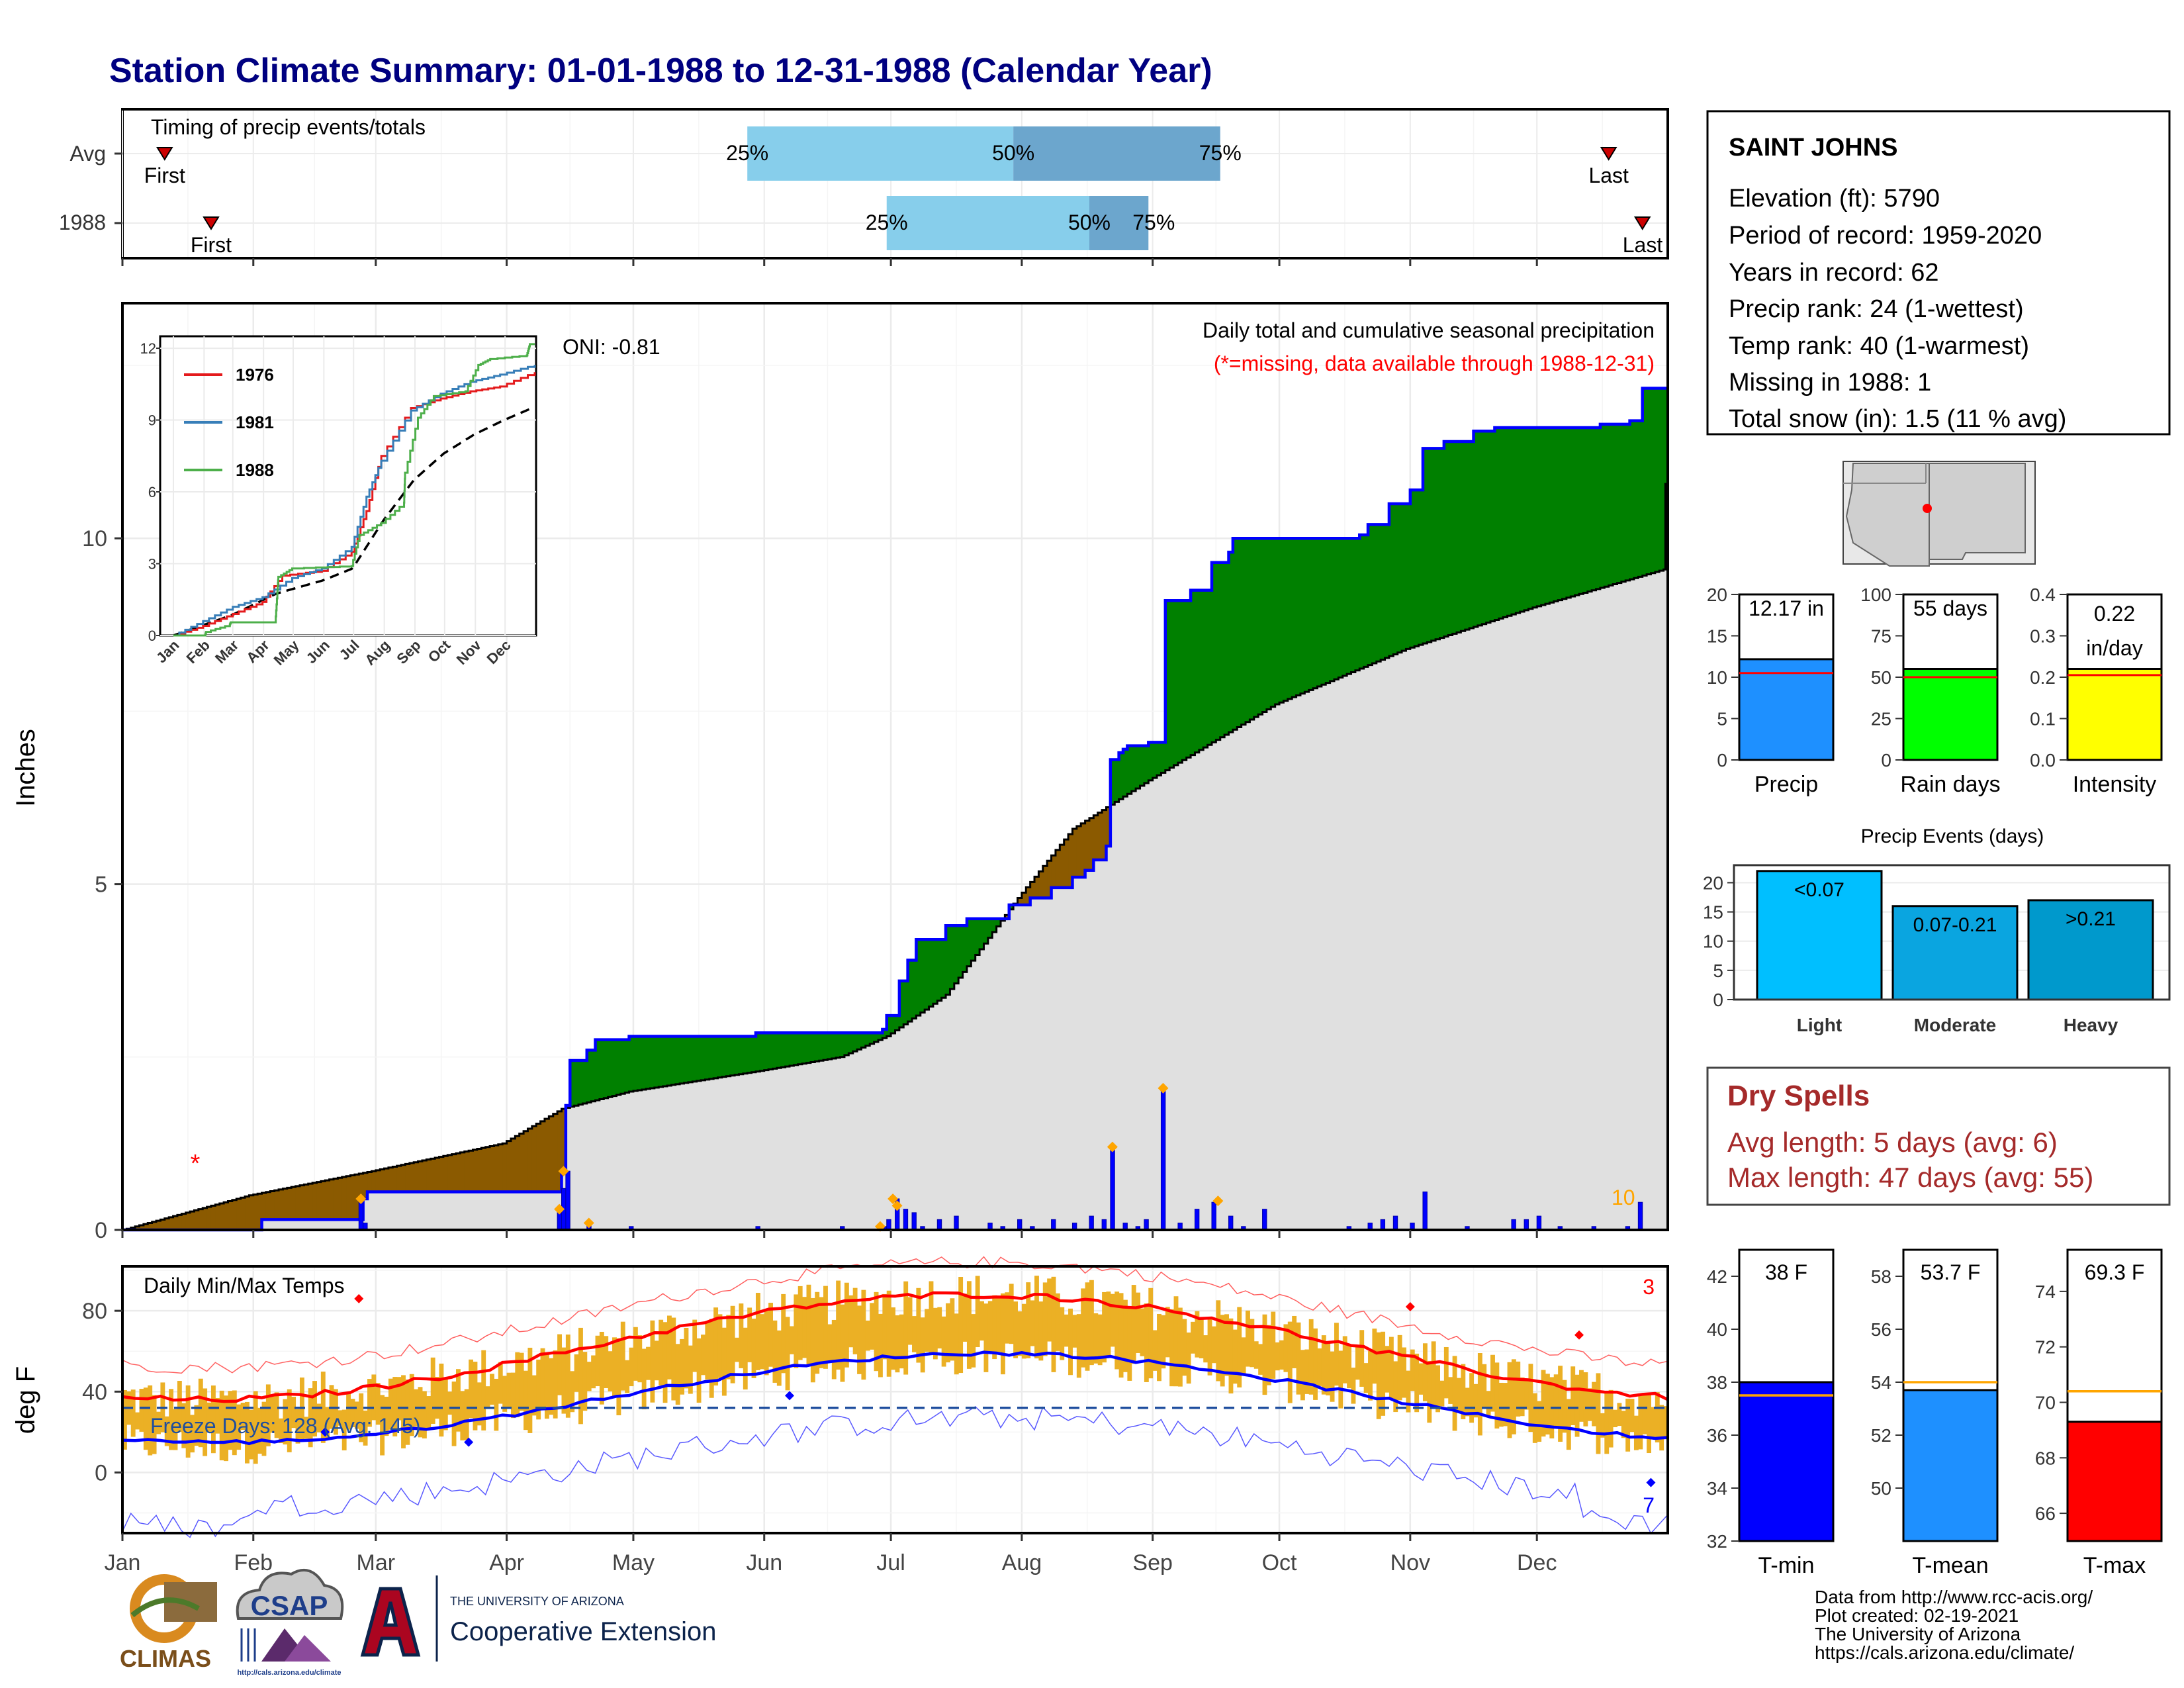  Describe the element at coordinates (82, 222) in the screenshot. I see `timing-row-label-year: 1988` at that location.